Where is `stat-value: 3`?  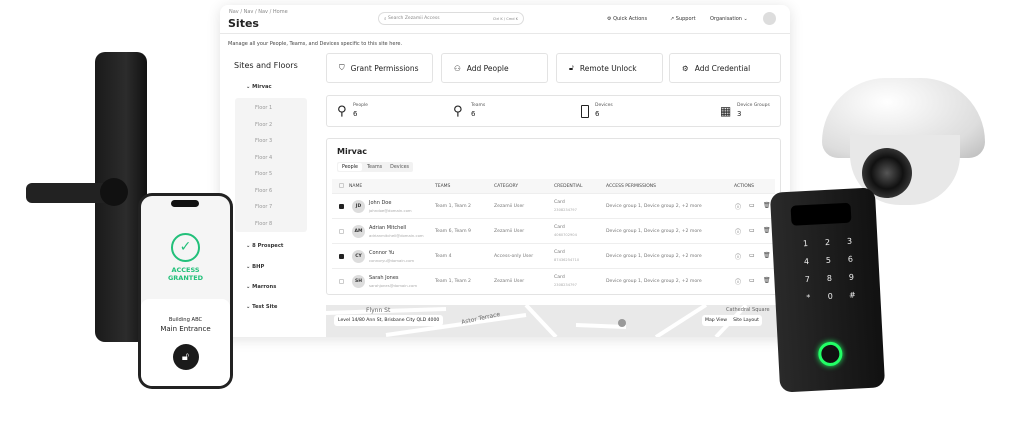
stat-value: 3 is located at coordinates (739, 114).